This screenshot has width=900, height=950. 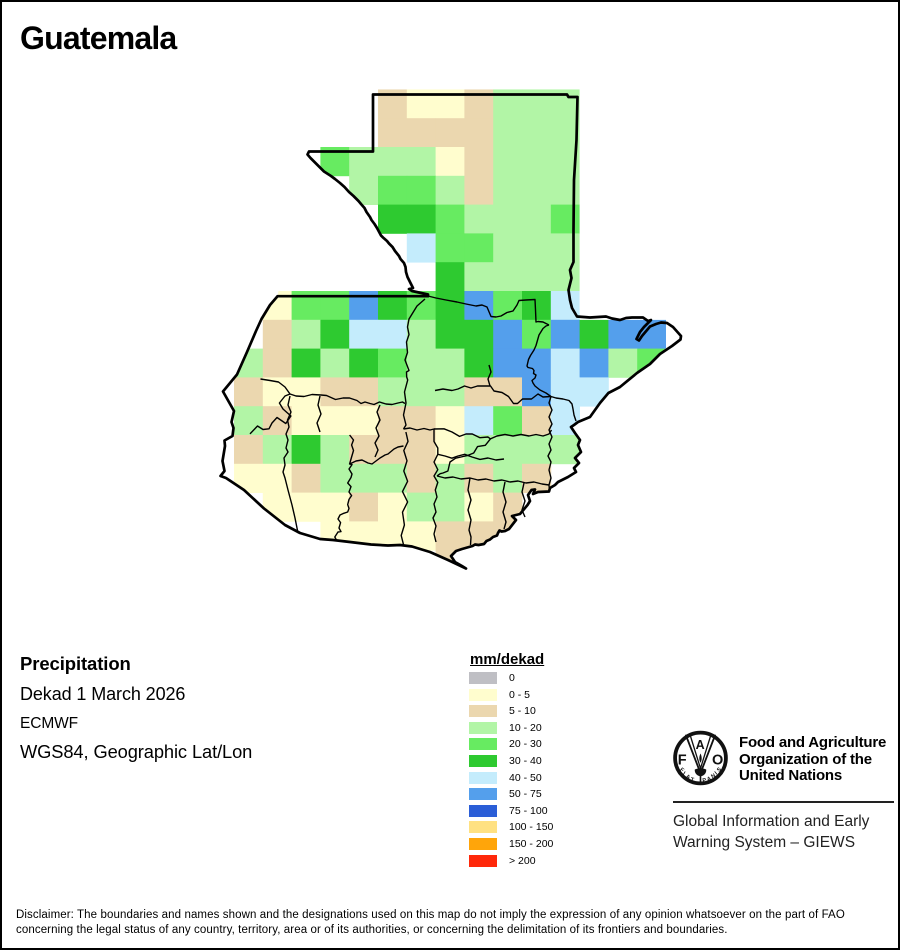 What do you see at coordinates (704, 781) in the screenshot?
I see `svg-text: P` at bounding box center [704, 781].